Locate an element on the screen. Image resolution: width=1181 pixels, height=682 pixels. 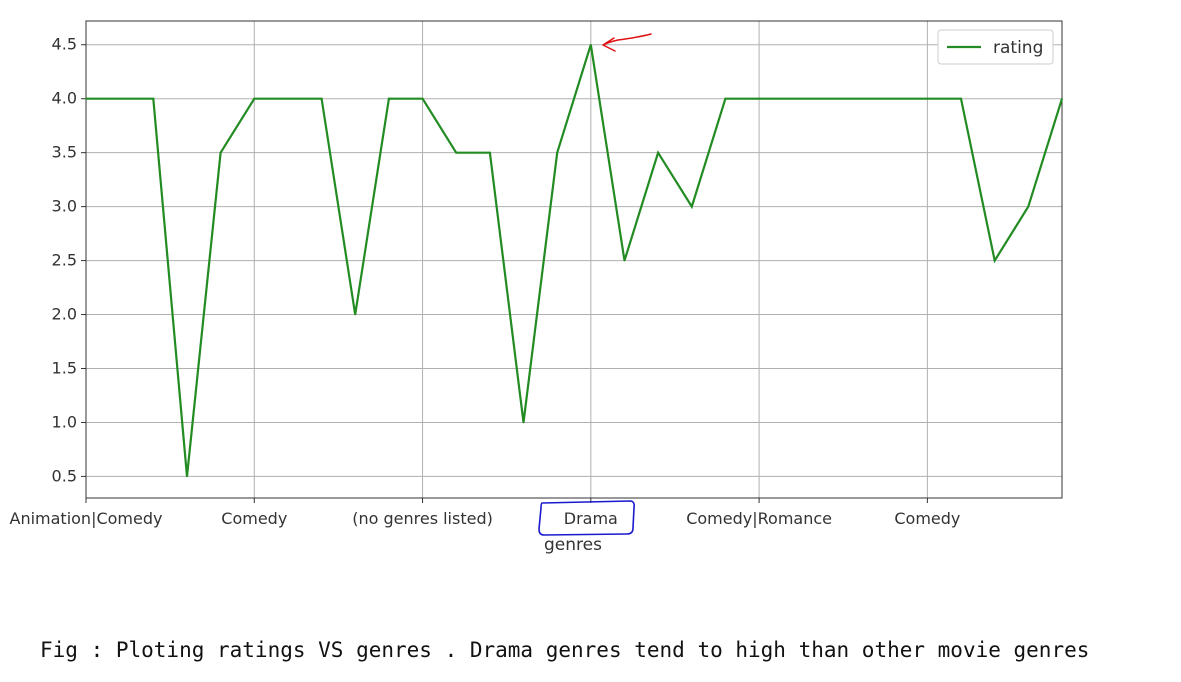
y-tick-label: 4.0 is located at coordinates (64, 98).